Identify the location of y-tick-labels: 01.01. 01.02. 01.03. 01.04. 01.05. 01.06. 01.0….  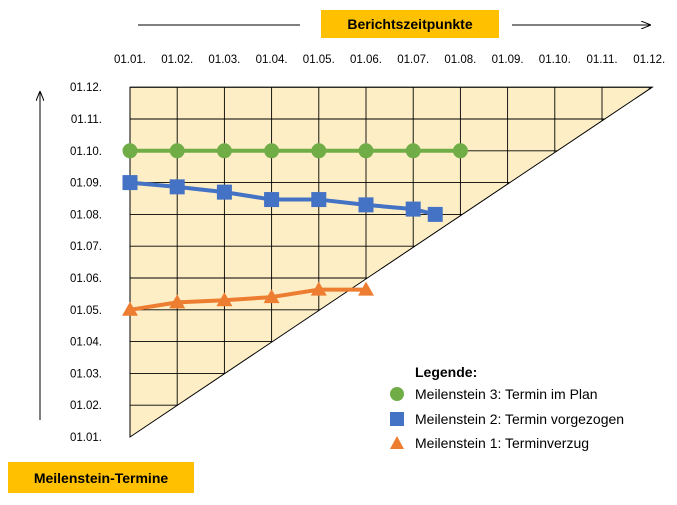
(86, 263).